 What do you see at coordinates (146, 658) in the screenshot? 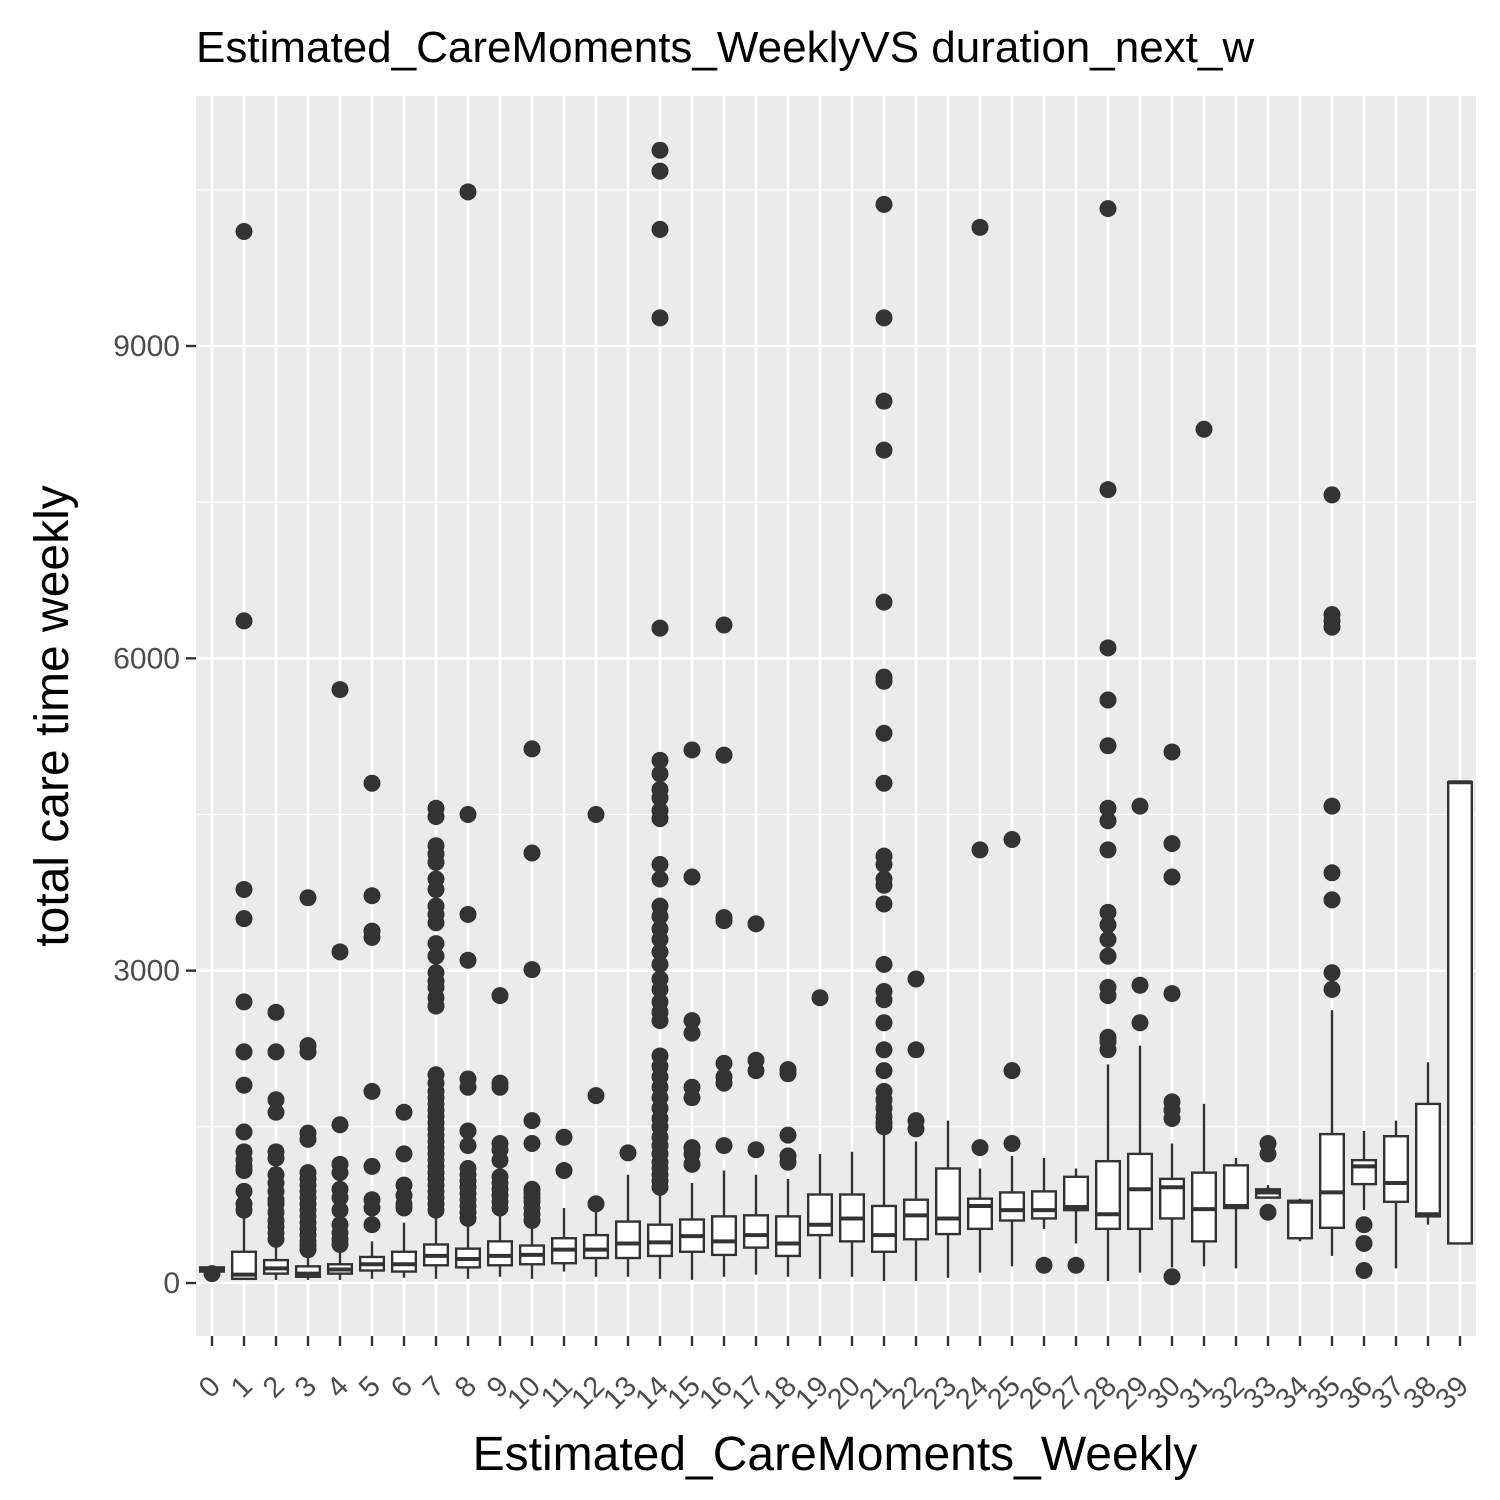
I see `y-tick-label: 6000` at bounding box center [146, 658].